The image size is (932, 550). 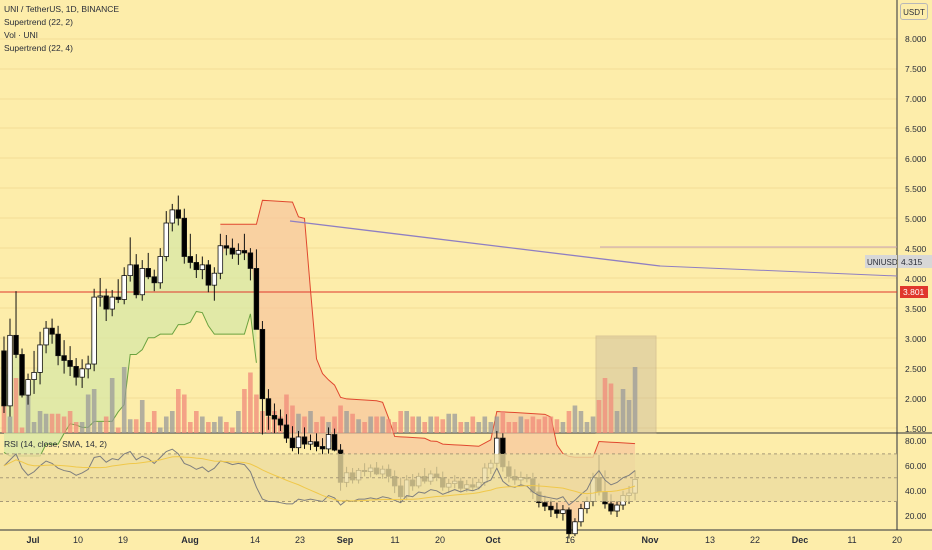 What do you see at coordinates (475, 243) in the screenshot?
I see `descending-trendline` at bounding box center [475, 243].